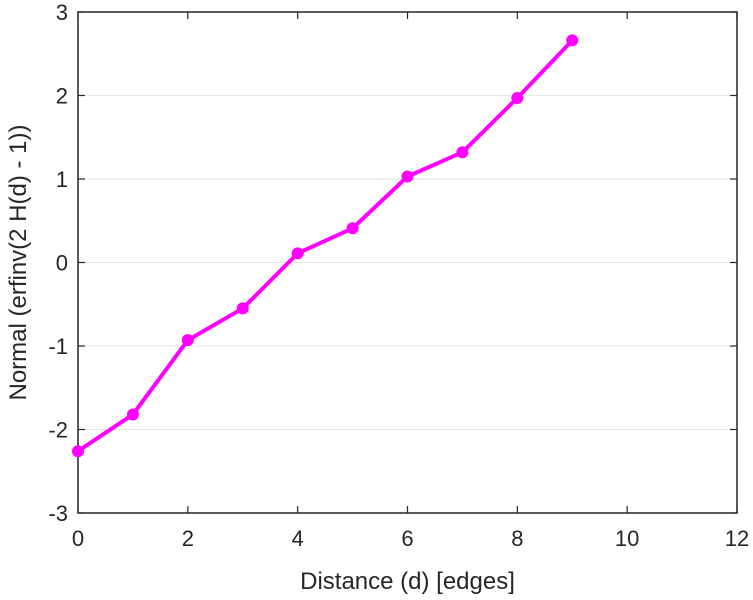  Describe the element at coordinates (58, 513) in the screenshot. I see `y-tick-label: -3` at that location.